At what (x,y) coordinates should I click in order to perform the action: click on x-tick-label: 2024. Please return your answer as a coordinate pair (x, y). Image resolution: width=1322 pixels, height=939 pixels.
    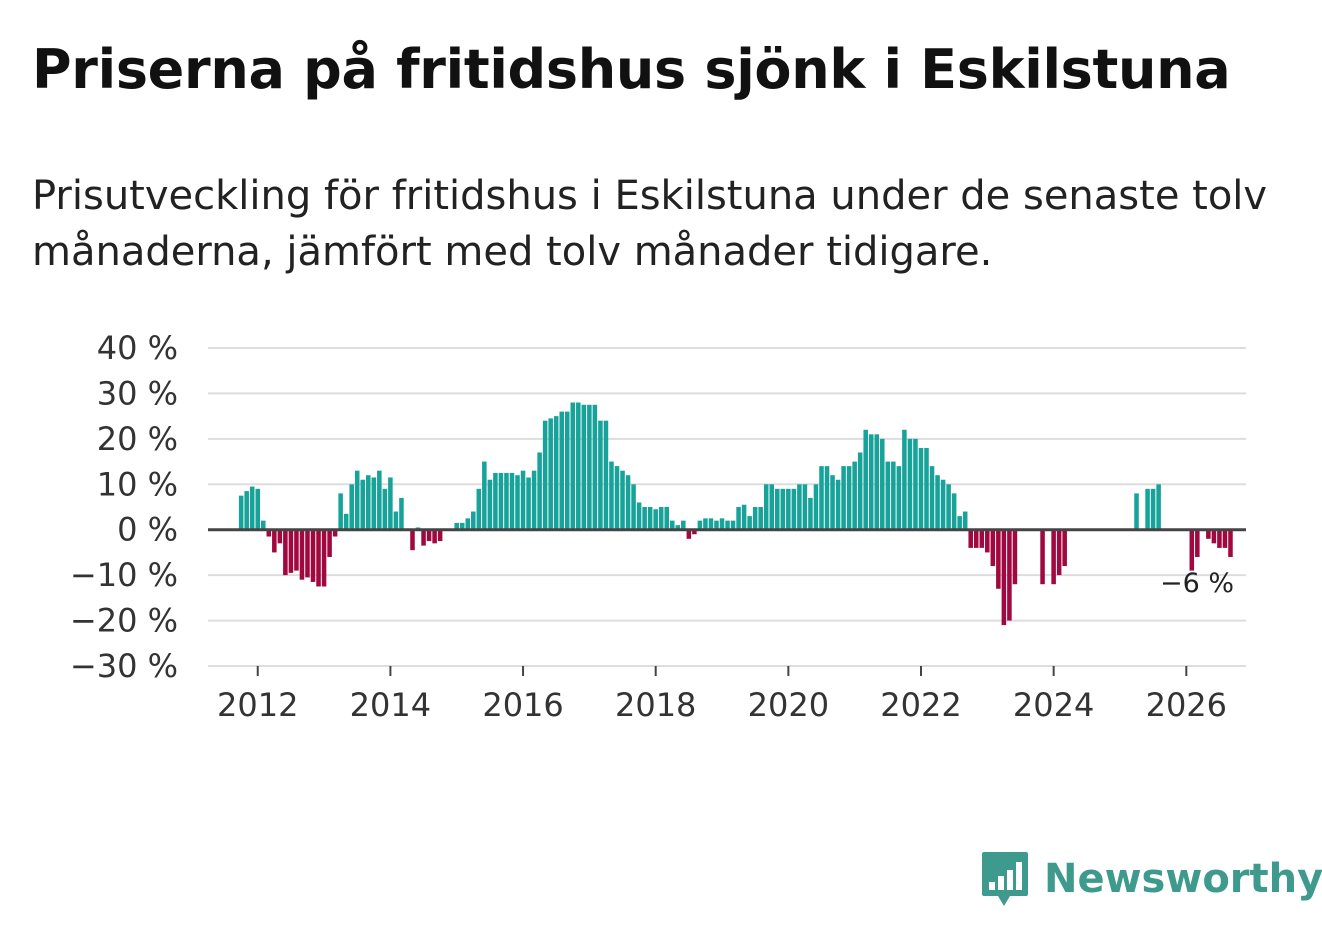
    Looking at the image, I should click on (1053, 705).